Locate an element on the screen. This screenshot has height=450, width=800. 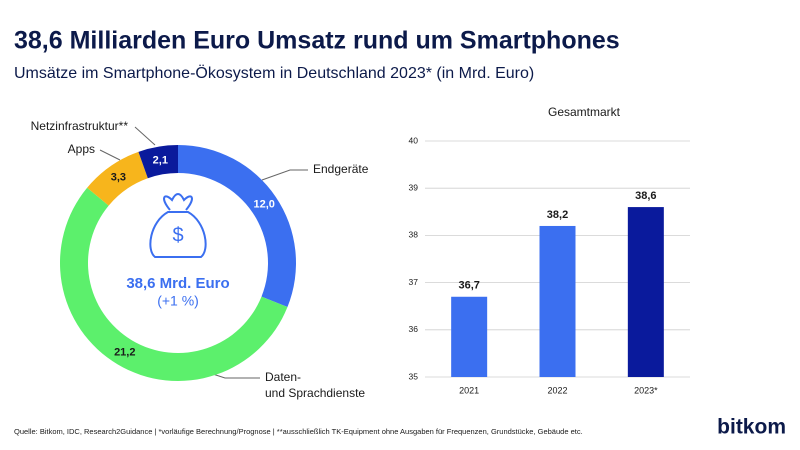
logo: bitkom is located at coordinates (751, 427).